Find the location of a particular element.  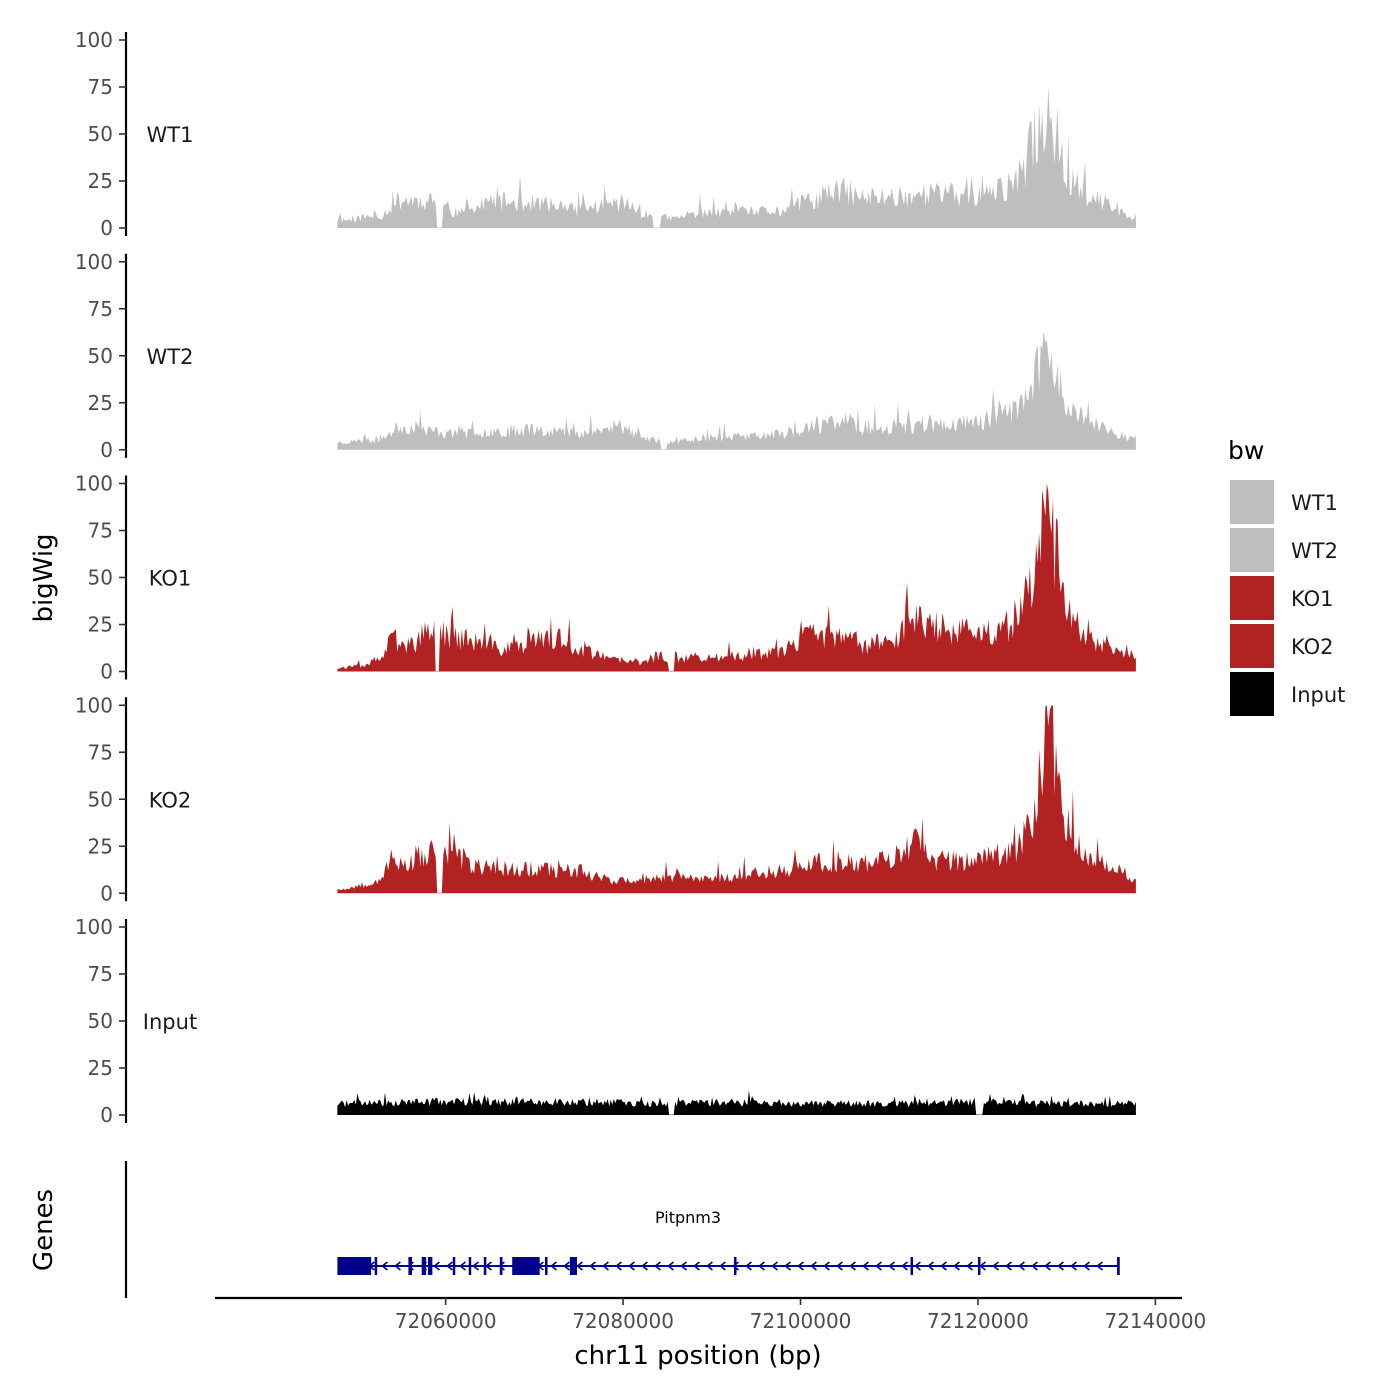

coverage-area-wt2 is located at coordinates (736, 390).